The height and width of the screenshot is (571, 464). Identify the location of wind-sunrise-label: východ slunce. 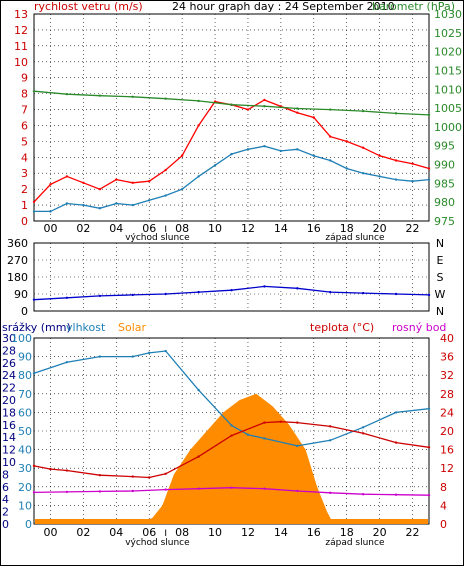
(157, 238).